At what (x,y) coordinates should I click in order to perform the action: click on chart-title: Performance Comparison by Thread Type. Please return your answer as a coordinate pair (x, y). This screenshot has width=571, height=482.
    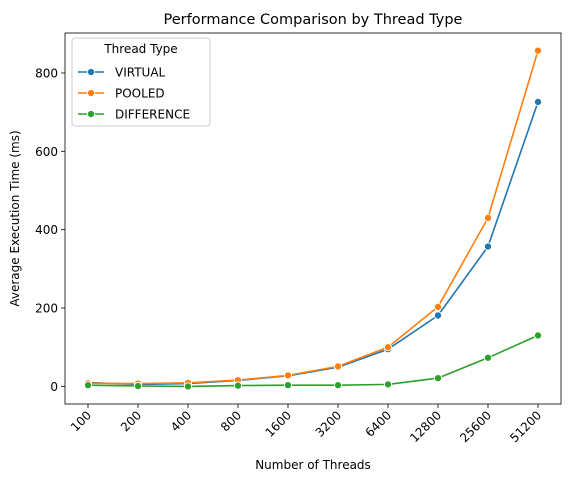
    Looking at the image, I should click on (313, 20).